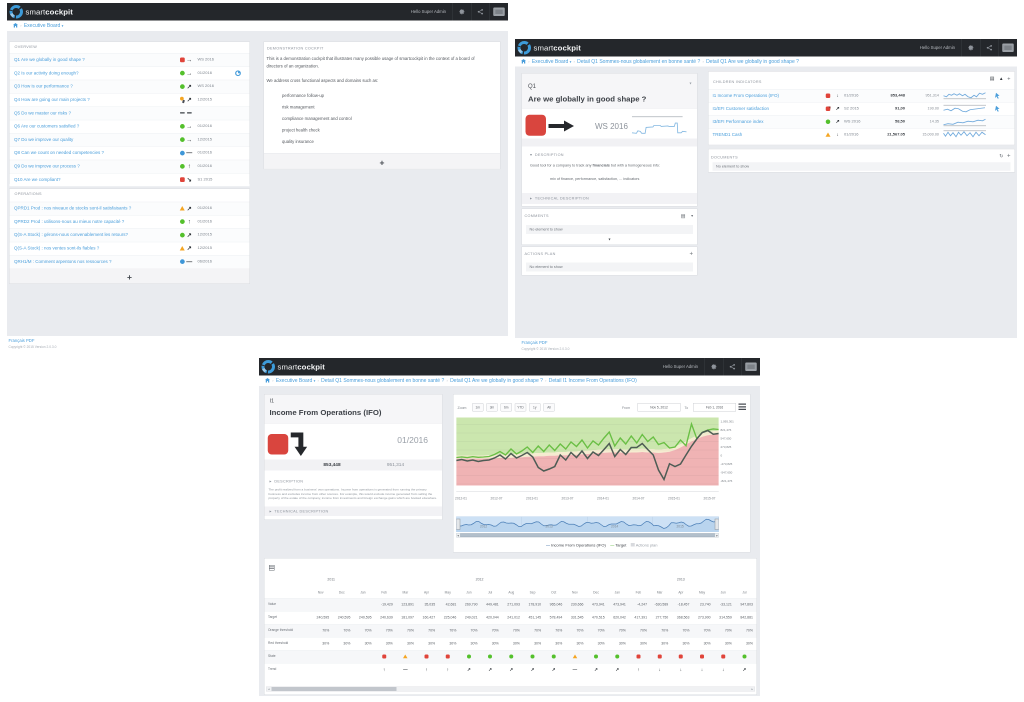 This screenshot has width=1024, height=702. I want to click on svg-text: 2012, so click(483, 527).